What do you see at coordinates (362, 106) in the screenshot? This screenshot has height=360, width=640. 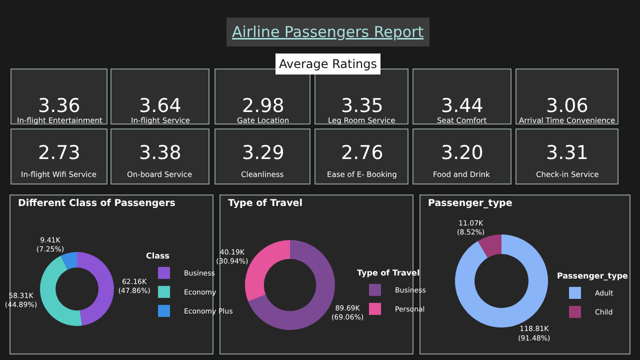 I see `data-label: 3.35` at bounding box center [362, 106].